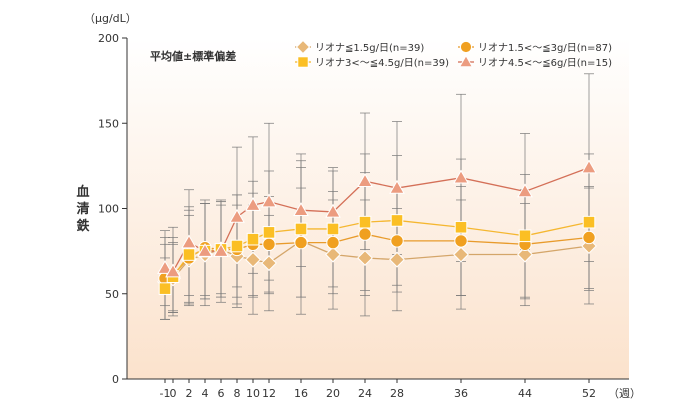 This screenshot has height=411, width=700. I want to click on legend-marker-circle, so click(466, 47).